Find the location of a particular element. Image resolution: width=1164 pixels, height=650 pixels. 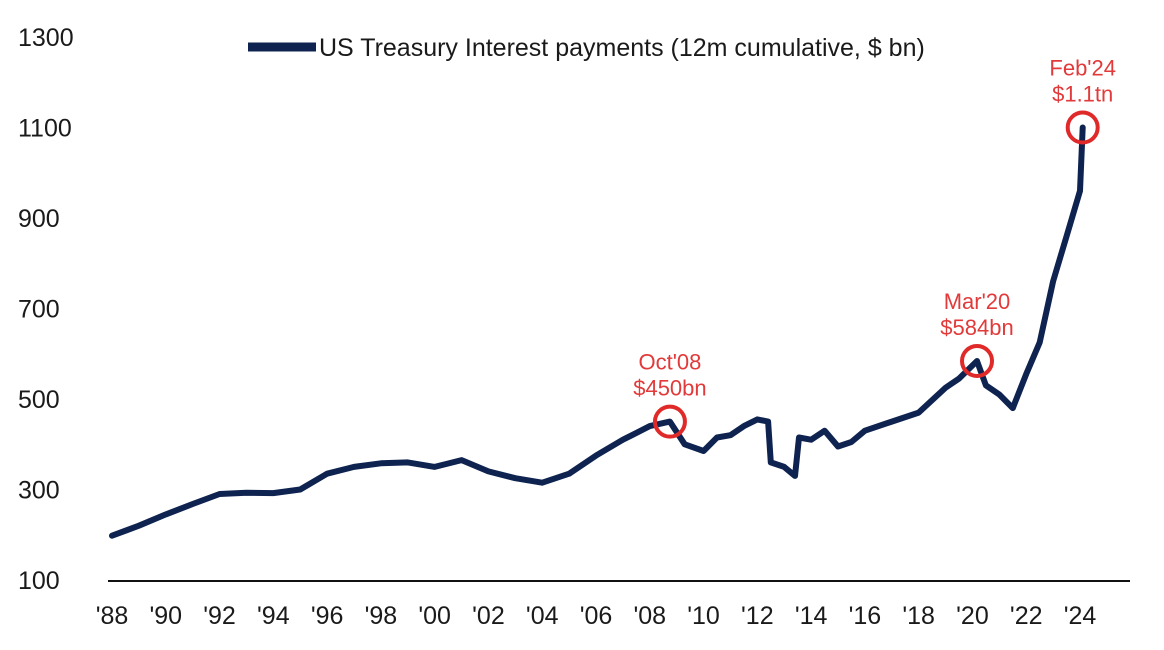

y-tick-label: 300 is located at coordinates (39, 491).